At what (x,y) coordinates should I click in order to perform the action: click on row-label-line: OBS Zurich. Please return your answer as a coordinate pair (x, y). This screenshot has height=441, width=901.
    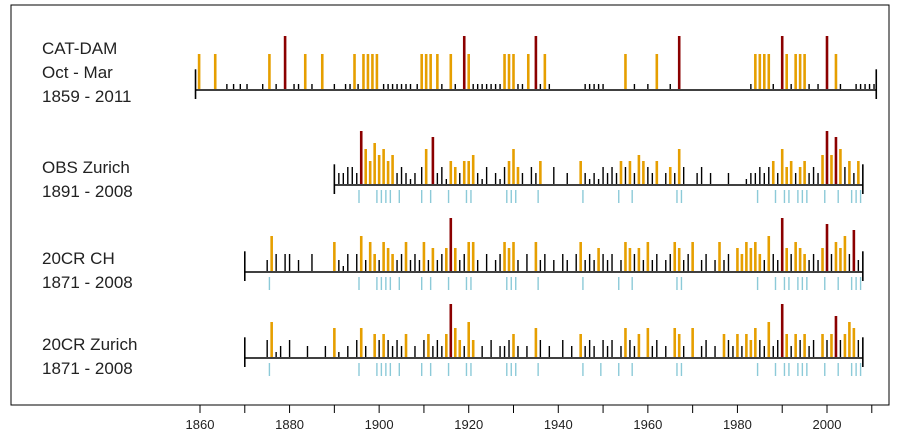
    Looking at the image, I should click on (86, 167).